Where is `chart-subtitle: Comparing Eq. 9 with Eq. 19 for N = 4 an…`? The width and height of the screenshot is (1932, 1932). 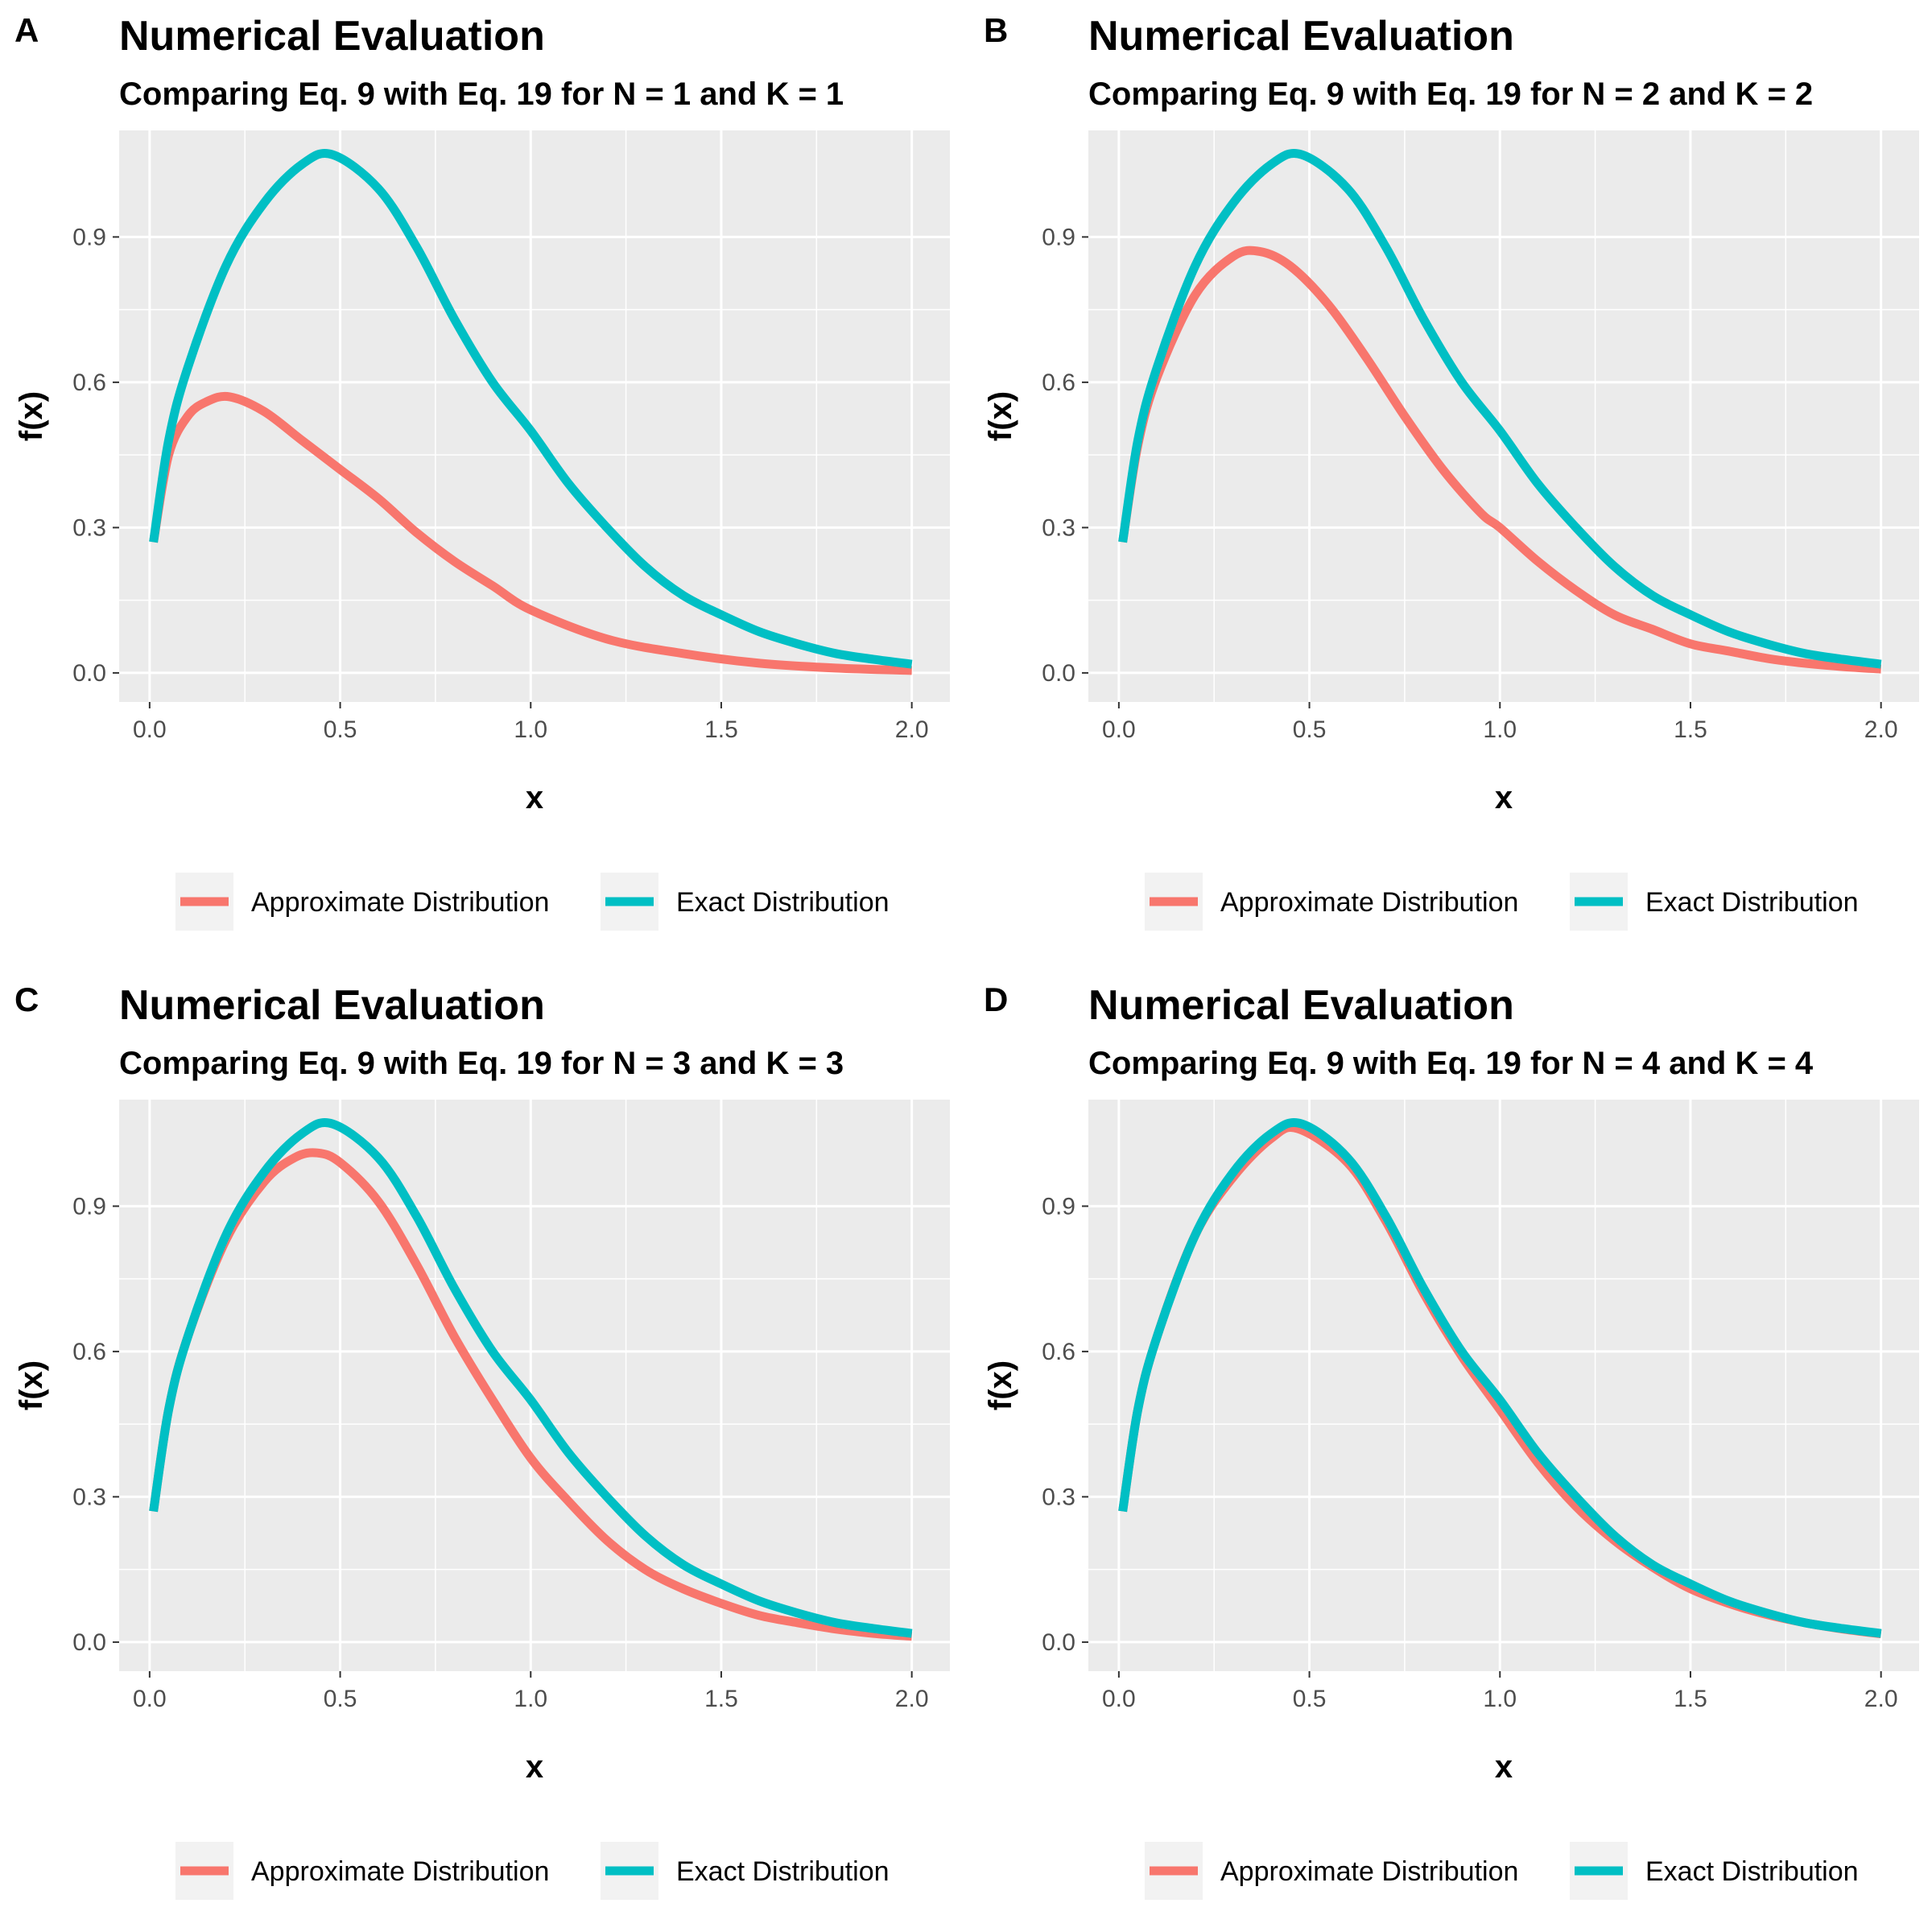
chart-subtitle: Comparing Eq. 9 with Eq. 19 for N = 4 an… is located at coordinates (1451, 1063).